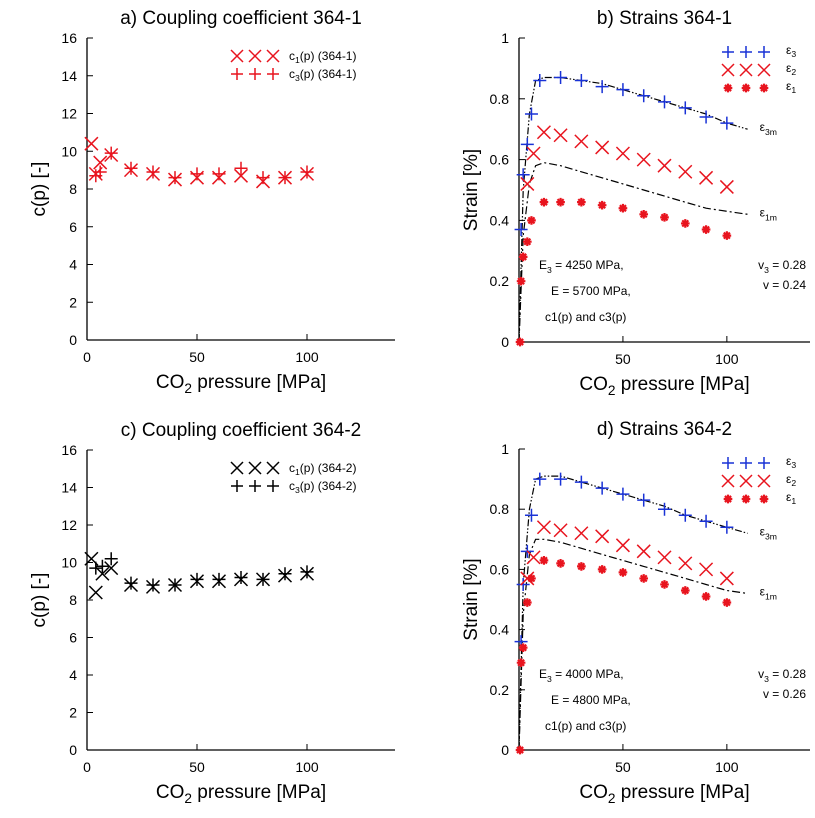 The width and height of the screenshot is (815, 818). Describe the element at coordinates (768, 128) in the screenshot. I see `model-line-label: ε3m` at that location.